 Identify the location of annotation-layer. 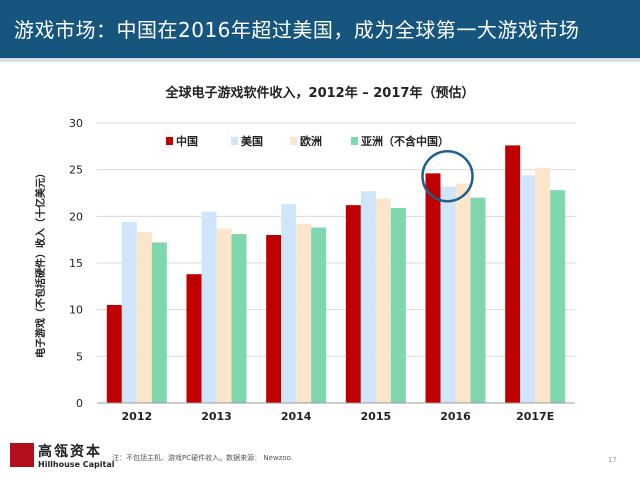
(447, 176).